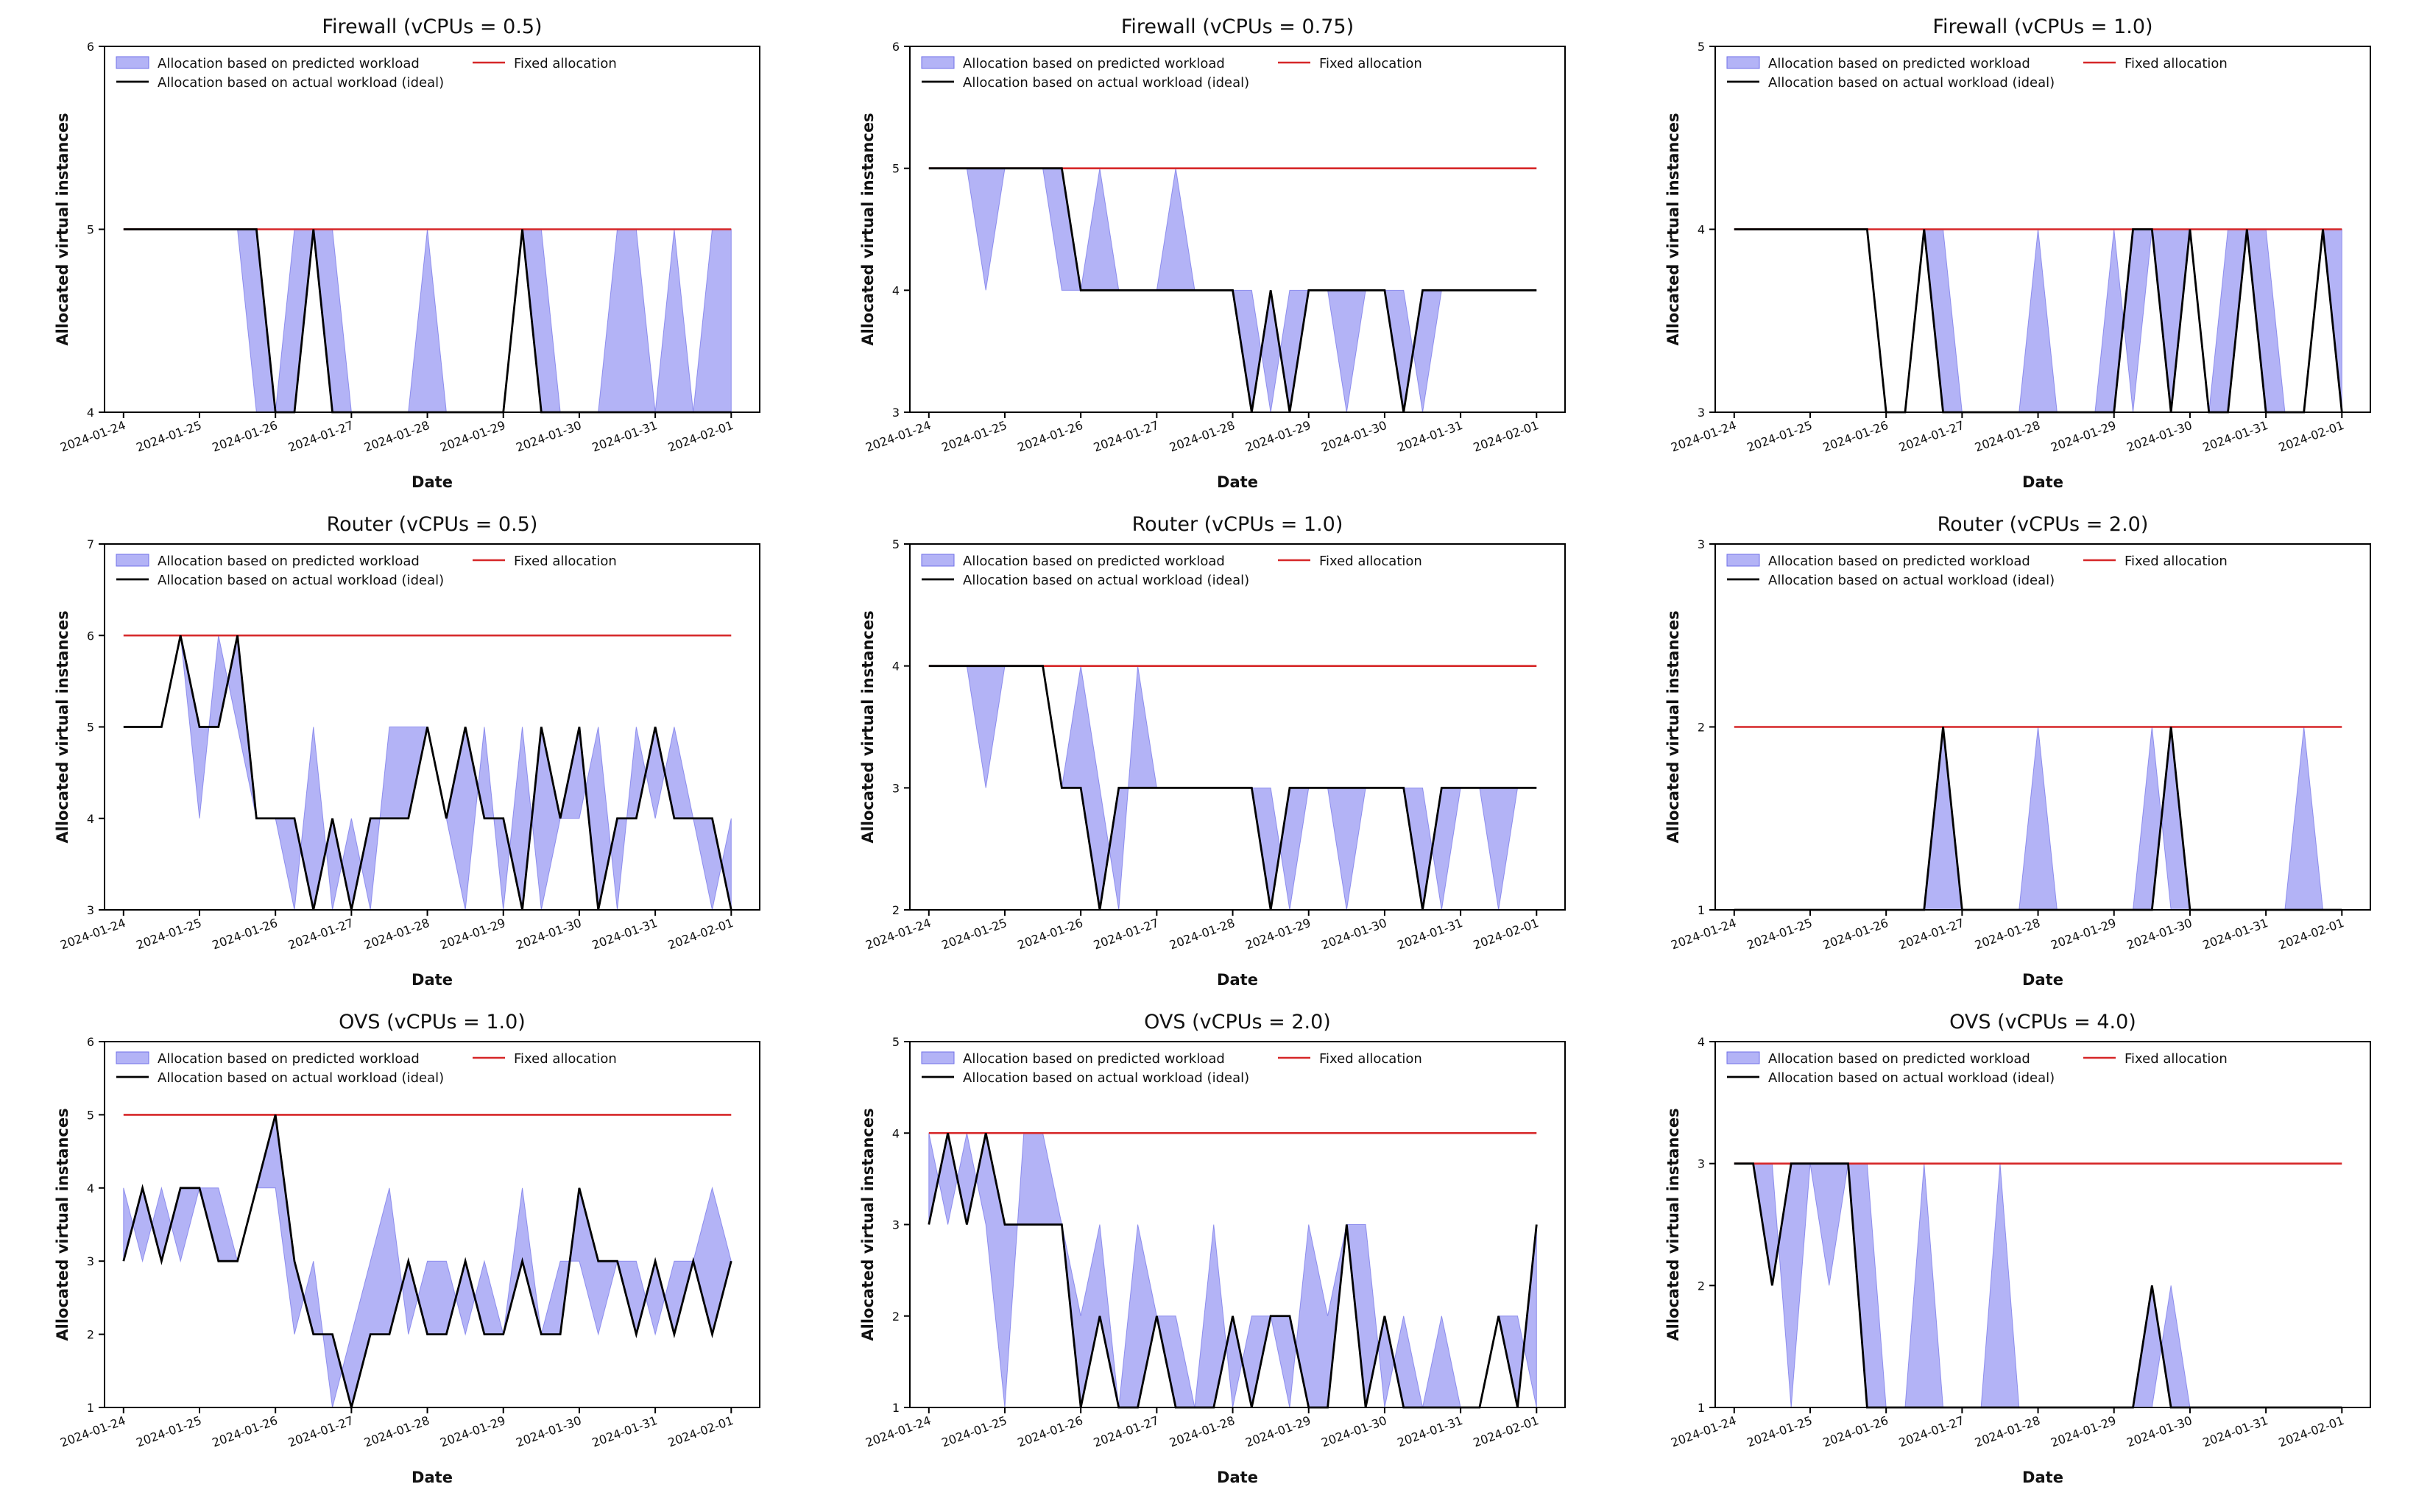  I want to click on subplot-title: OVS (vCPUs = 2.0), so click(1238, 1022).